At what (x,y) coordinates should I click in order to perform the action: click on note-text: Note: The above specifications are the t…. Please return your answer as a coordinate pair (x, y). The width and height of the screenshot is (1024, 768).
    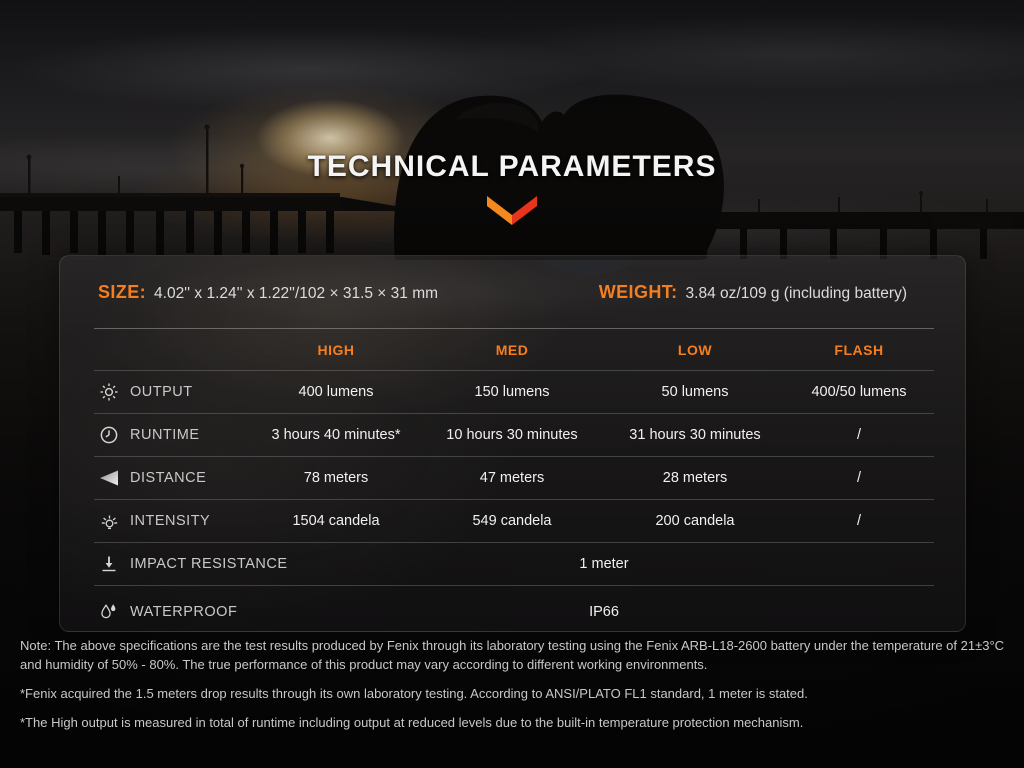
    Looking at the image, I should click on (512, 655).